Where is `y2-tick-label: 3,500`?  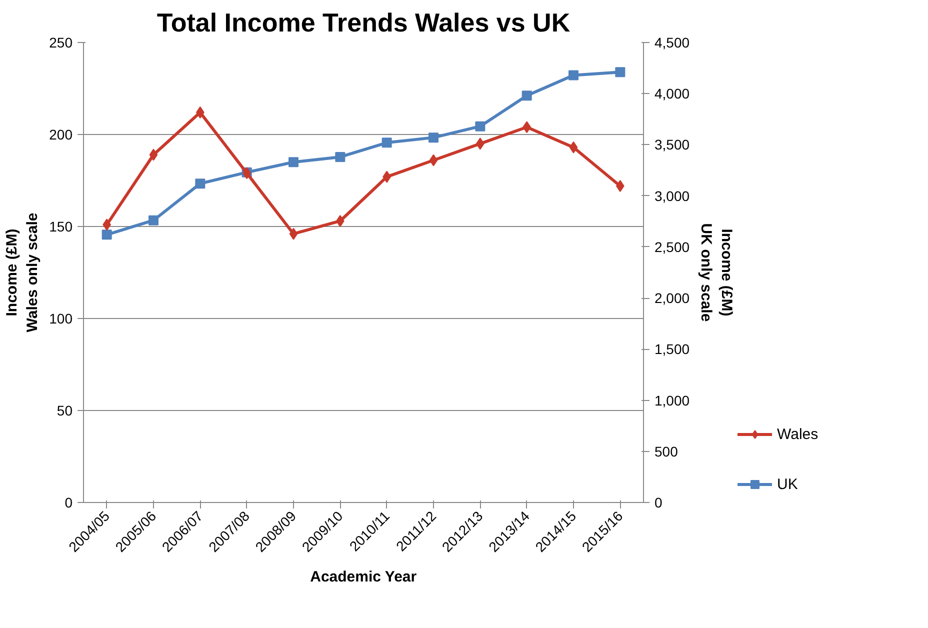
y2-tick-label: 3,500 is located at coordinates (672, 144).